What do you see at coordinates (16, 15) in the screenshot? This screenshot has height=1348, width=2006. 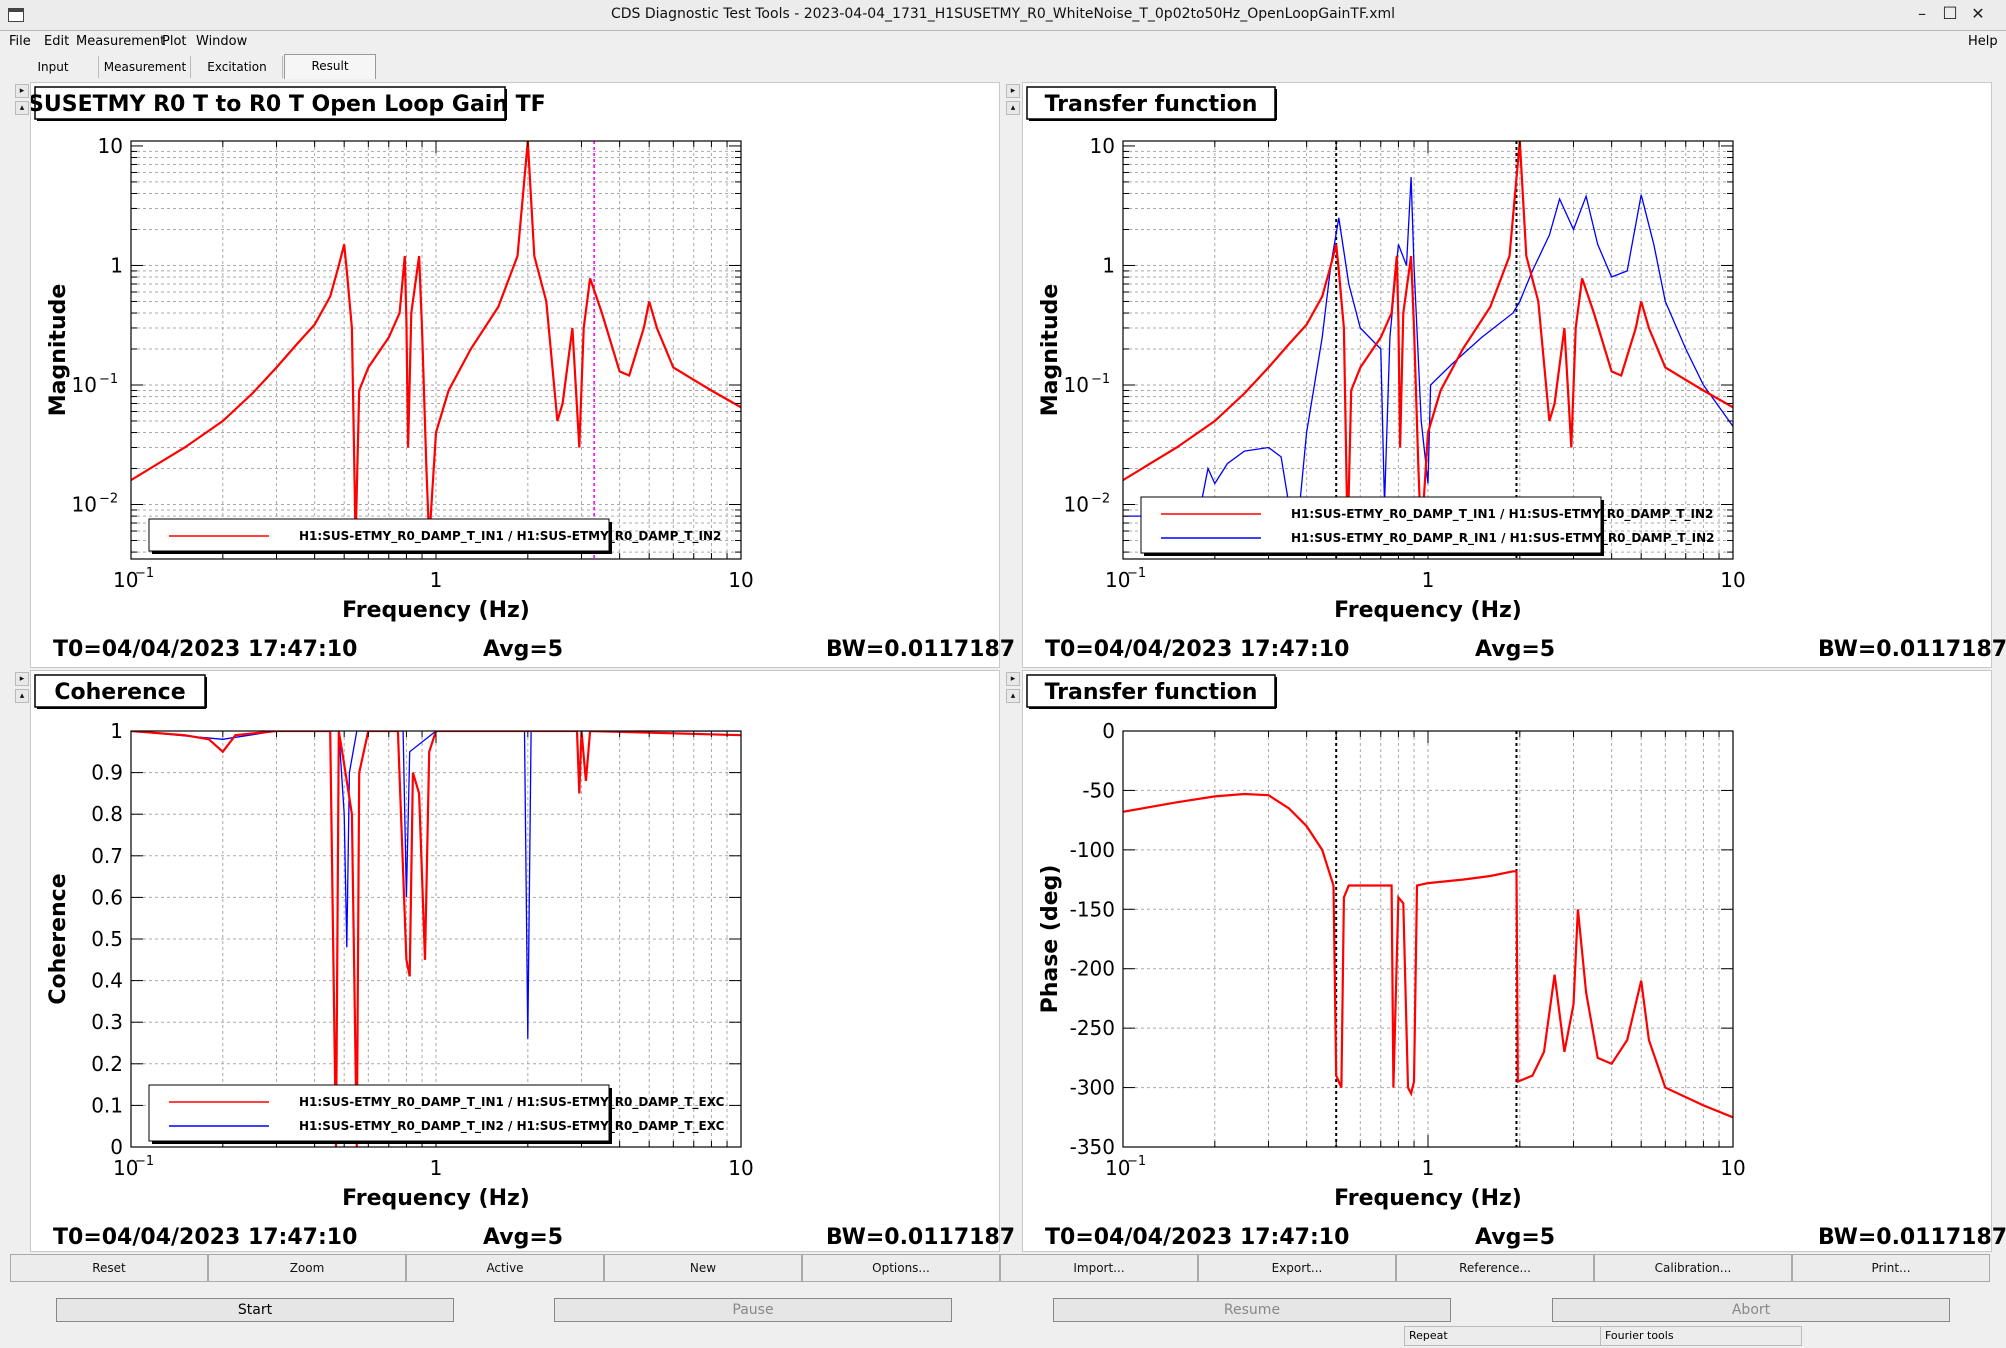 I see `window-menu-icon` at bounding box center [16, 15].